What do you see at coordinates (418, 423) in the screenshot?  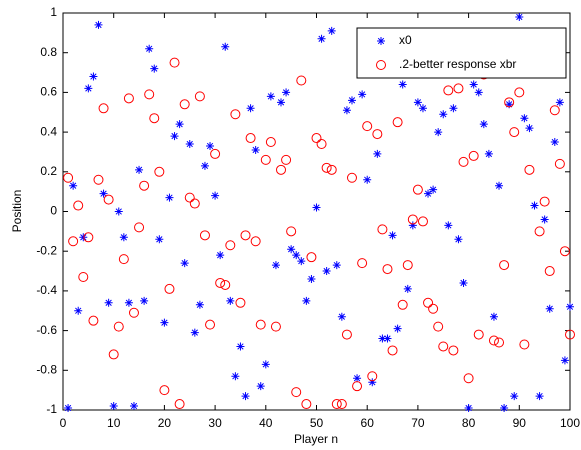 I see `x-tick-label: 70` at bounding box center [418, 423].